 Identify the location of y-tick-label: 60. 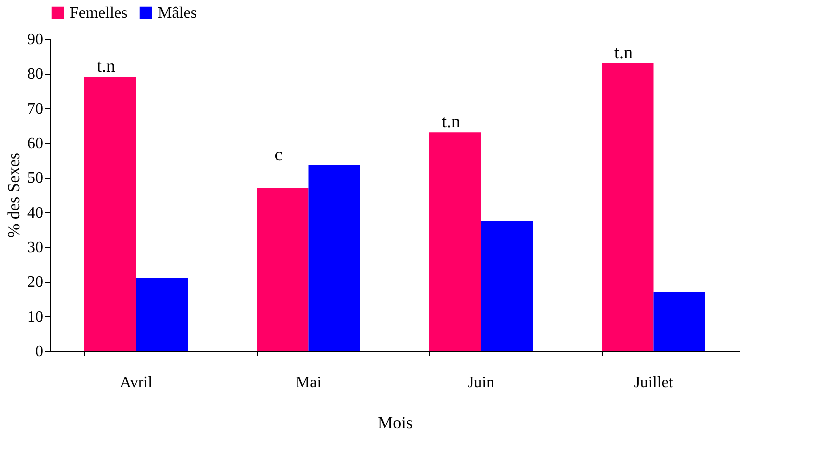
(36, 144).